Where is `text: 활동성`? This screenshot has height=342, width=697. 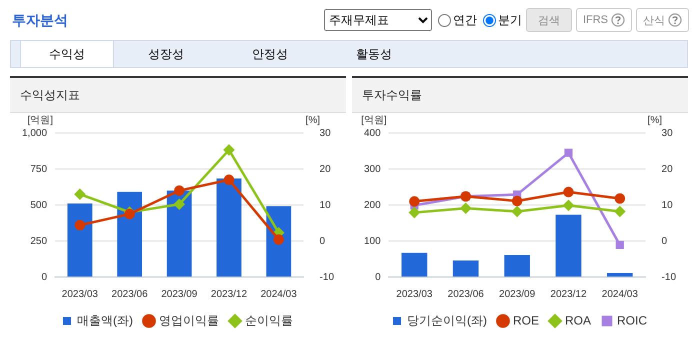
text: 활동성 is located at coordinates (374, 54).